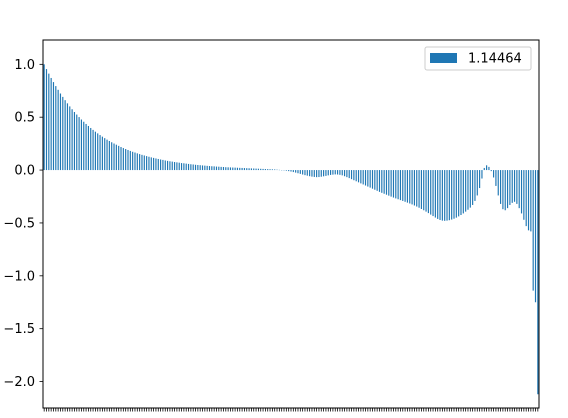 The height and width of the screenshot is (418, 568). What do you see at coordinates (19, 276) in the screenshot?
I see `y-tick-label: −1.0` at bounding box center [19, 276].